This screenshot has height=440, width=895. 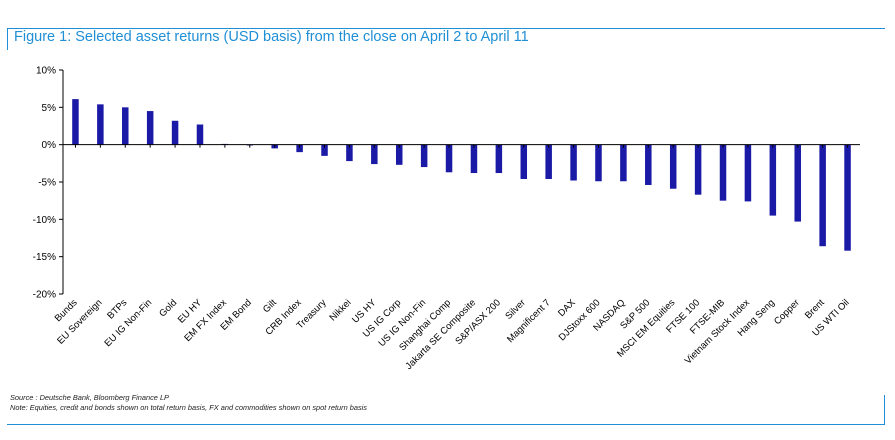 What do you see at coordinates (49, 145) in the screenshot?
I see `y-tick-label: 0%` at bounding box center [49, 145].